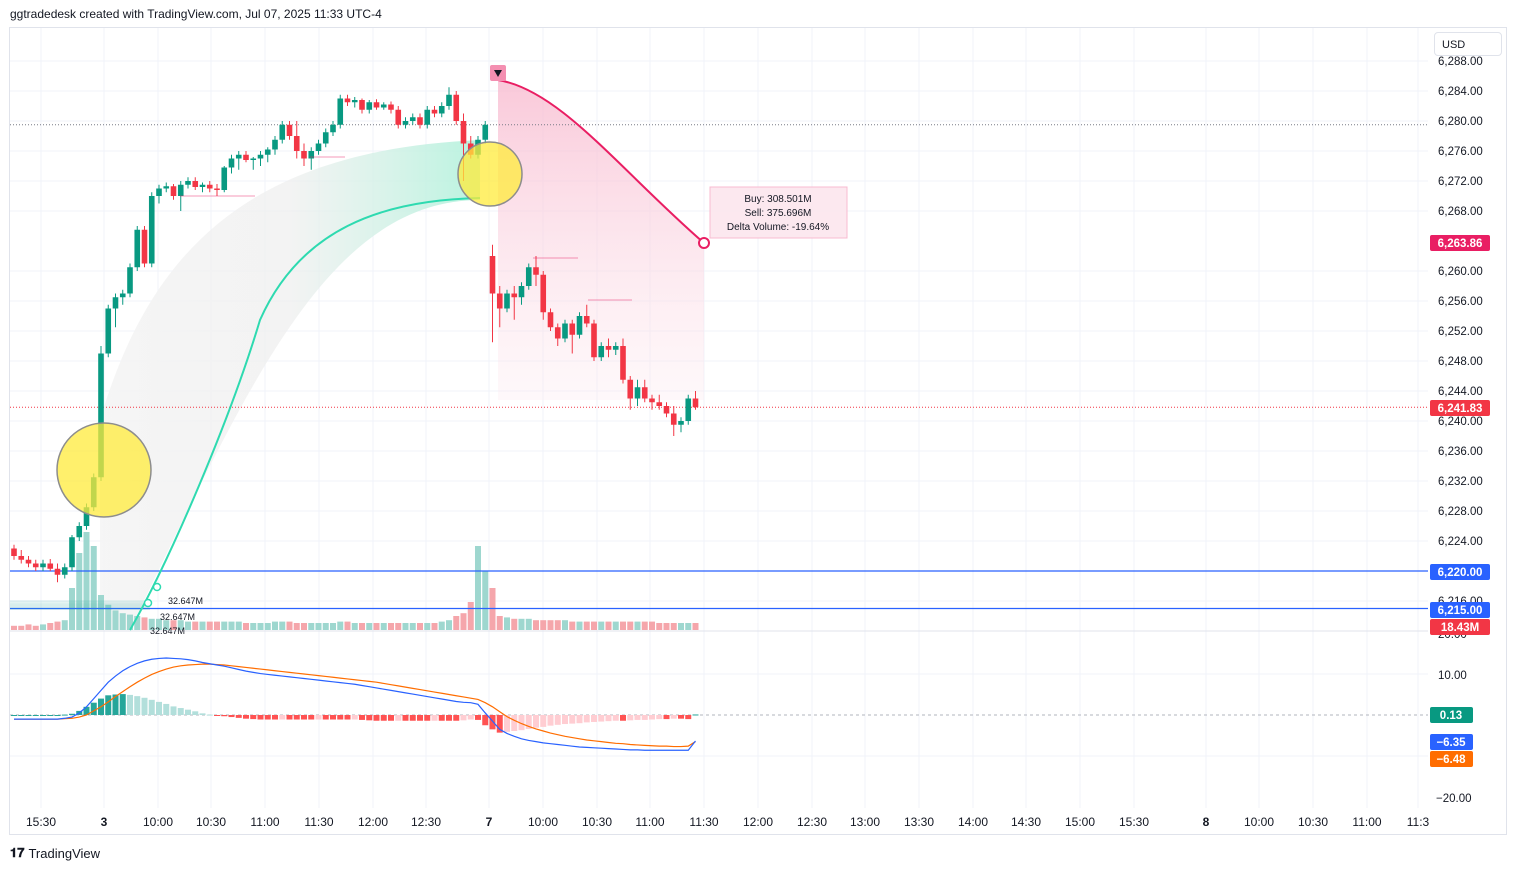 This screenshot has width=1517, height=871. I want to click on tradingview-logo-icon: 𝟏𝟕, so click(17, 852).